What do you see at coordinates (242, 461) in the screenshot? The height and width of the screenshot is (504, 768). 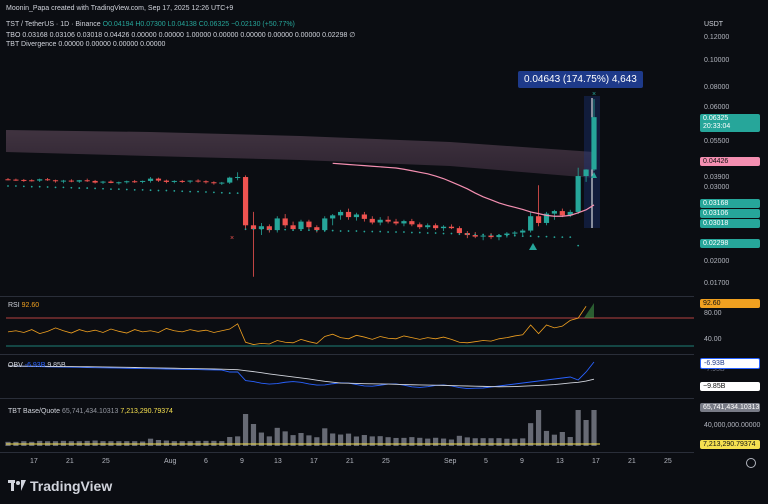 I see `date-label: 9` at bounding box center [242, 461].